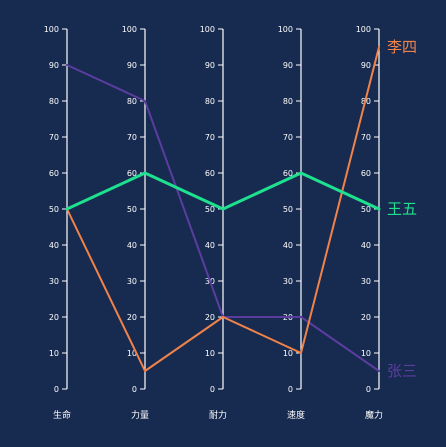  I want to click on axis-label: 力量, so click(140, 415).